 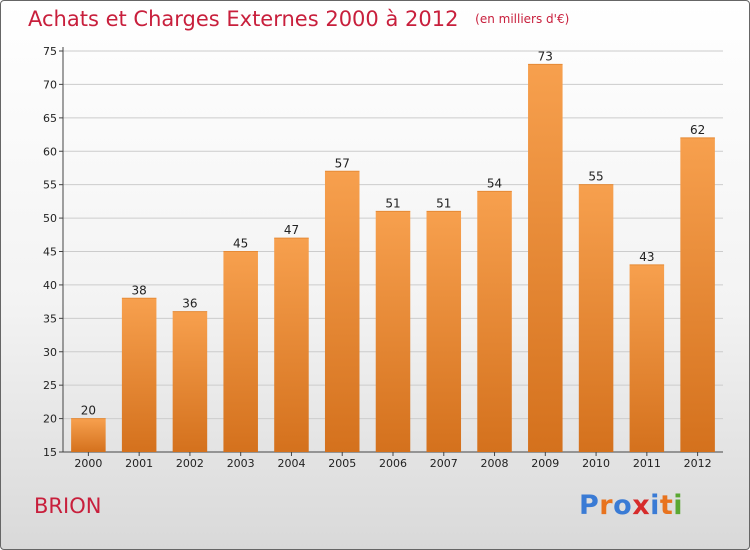 What do you see at coordinates (68, 506) in the screenshot?
I see `town-name: BRION` at bounding box center [68, 506].